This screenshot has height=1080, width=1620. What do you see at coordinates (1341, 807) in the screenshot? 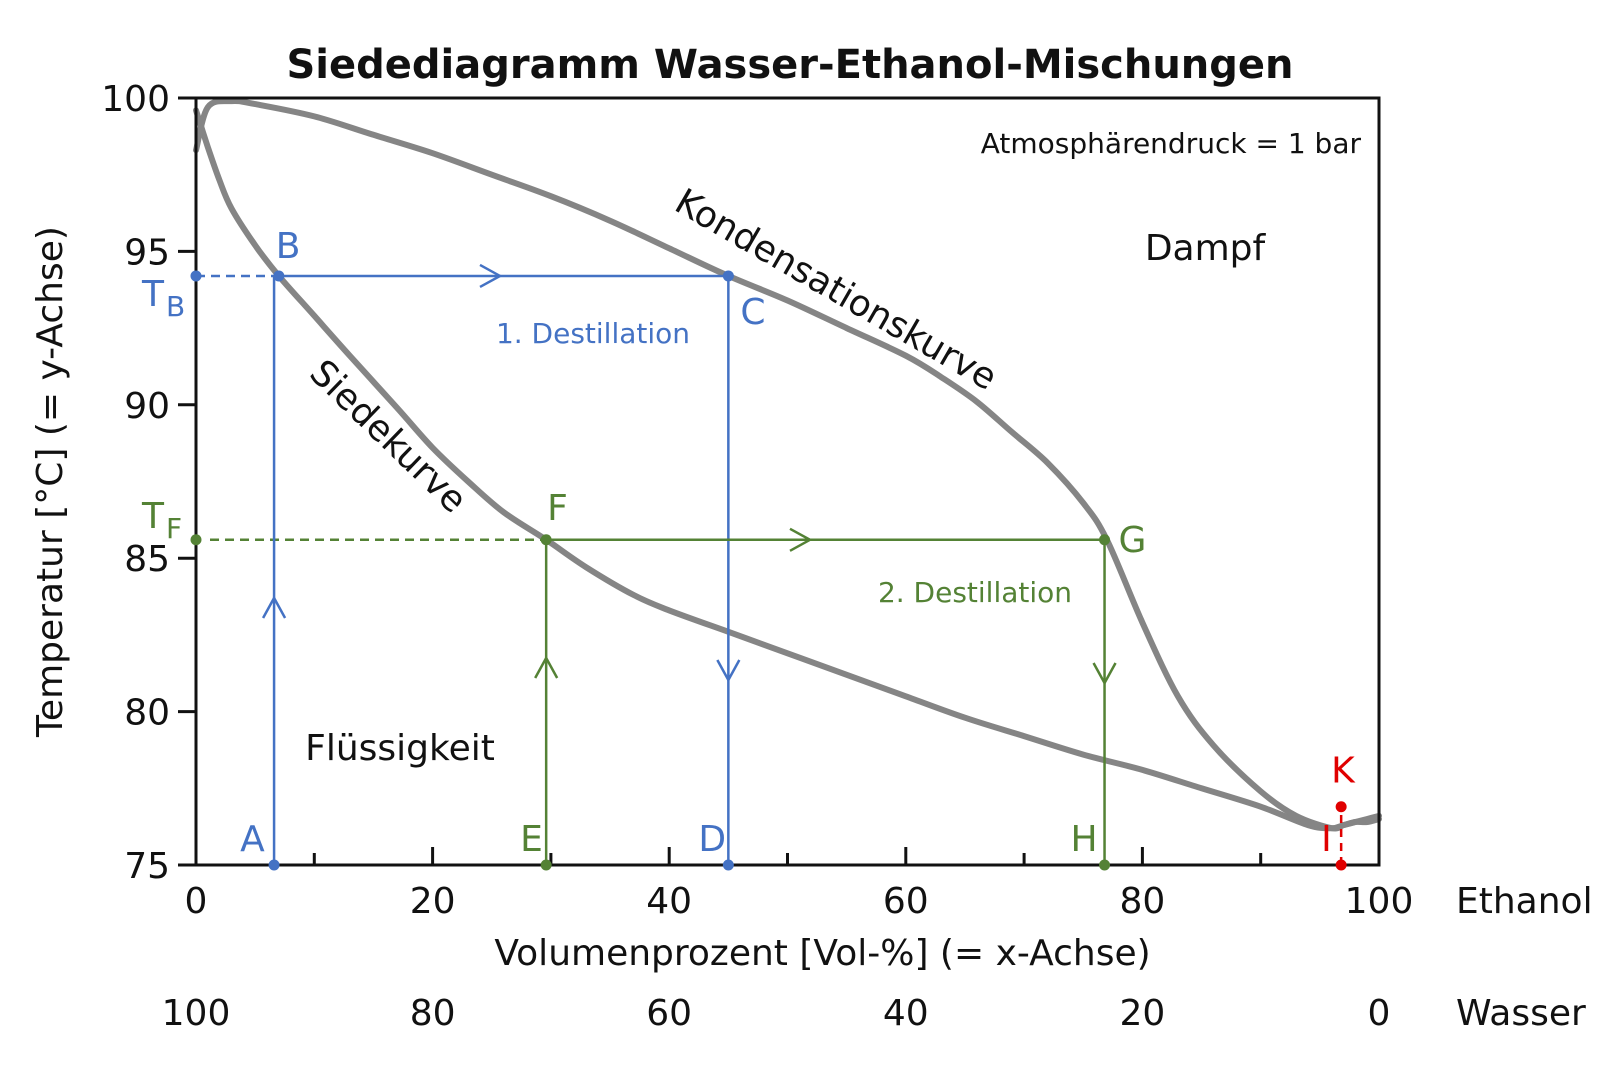
I see `point-k-marker` at bounding box center [1341, 807].